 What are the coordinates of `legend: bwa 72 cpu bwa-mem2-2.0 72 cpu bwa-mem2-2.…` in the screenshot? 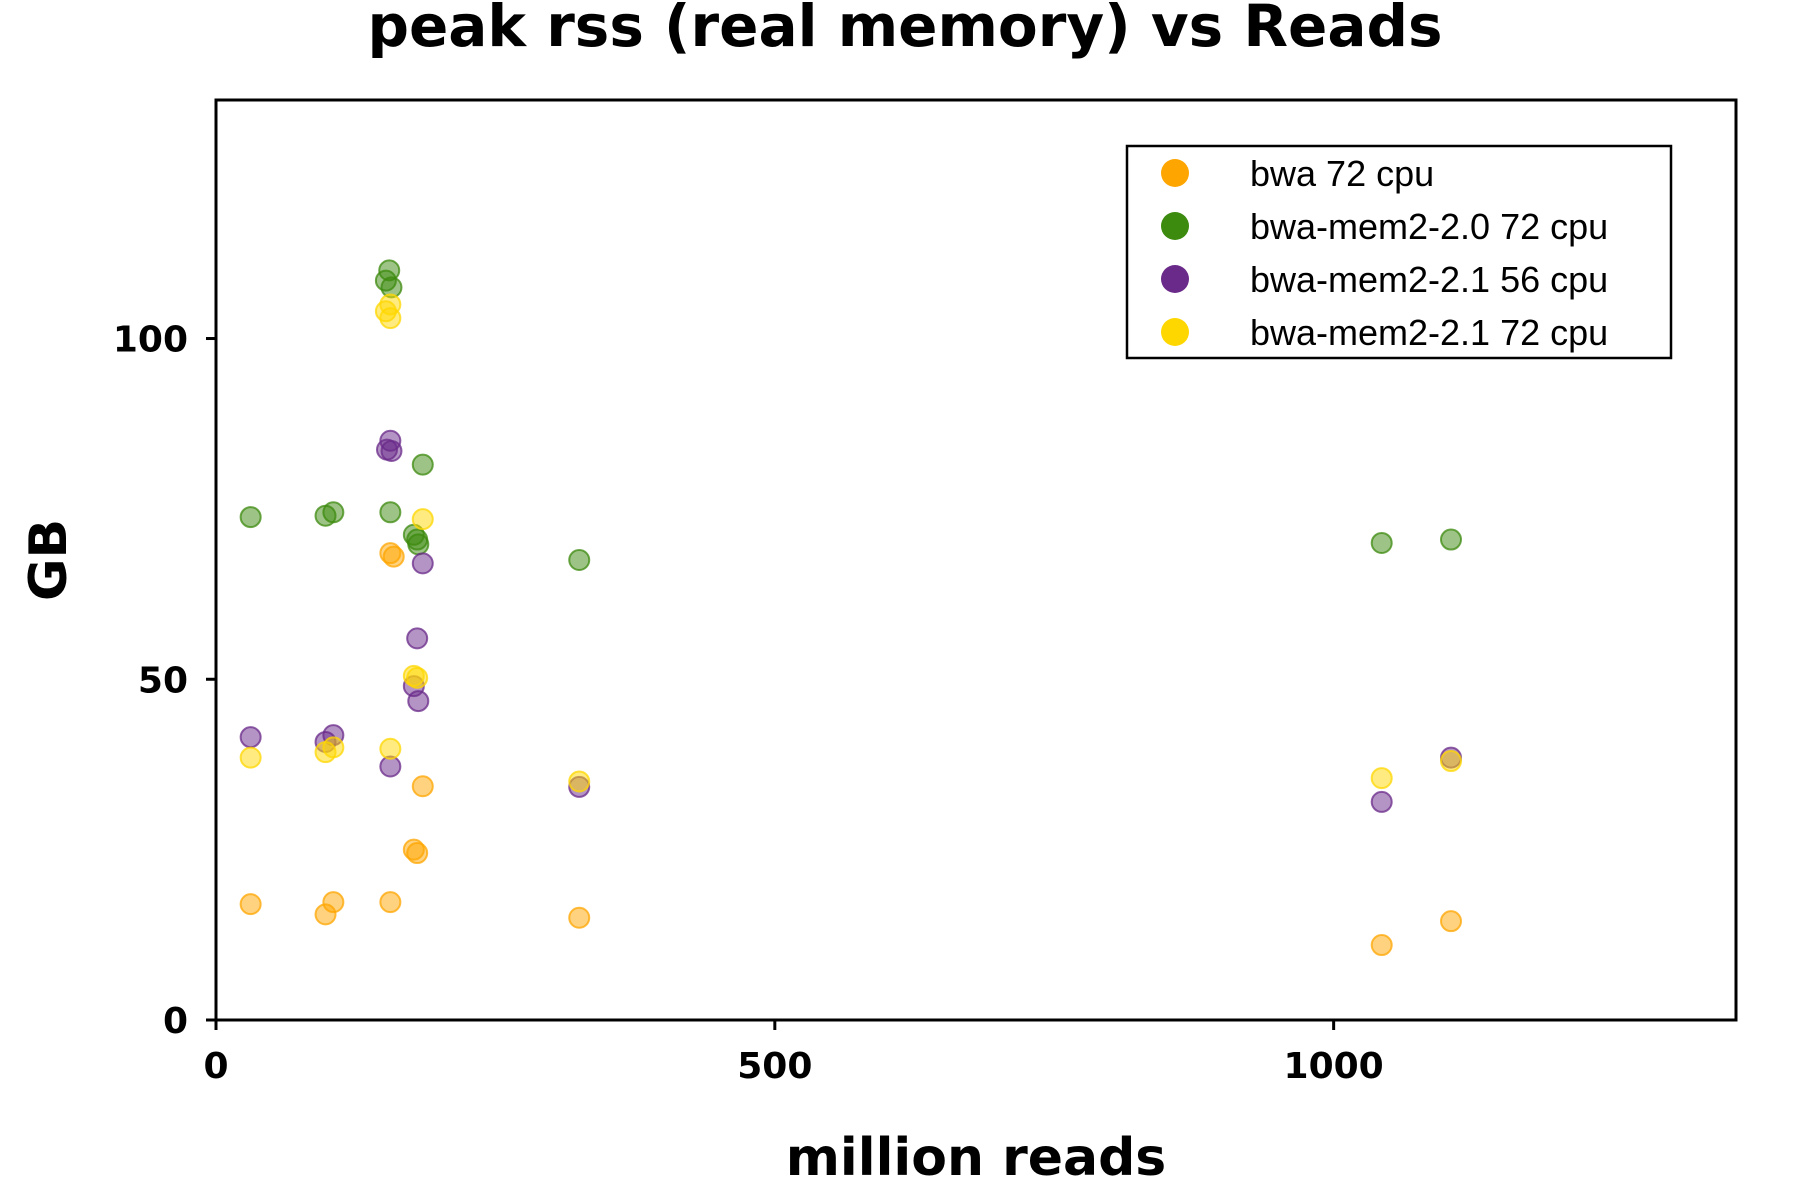 It's located at (1399, 252).